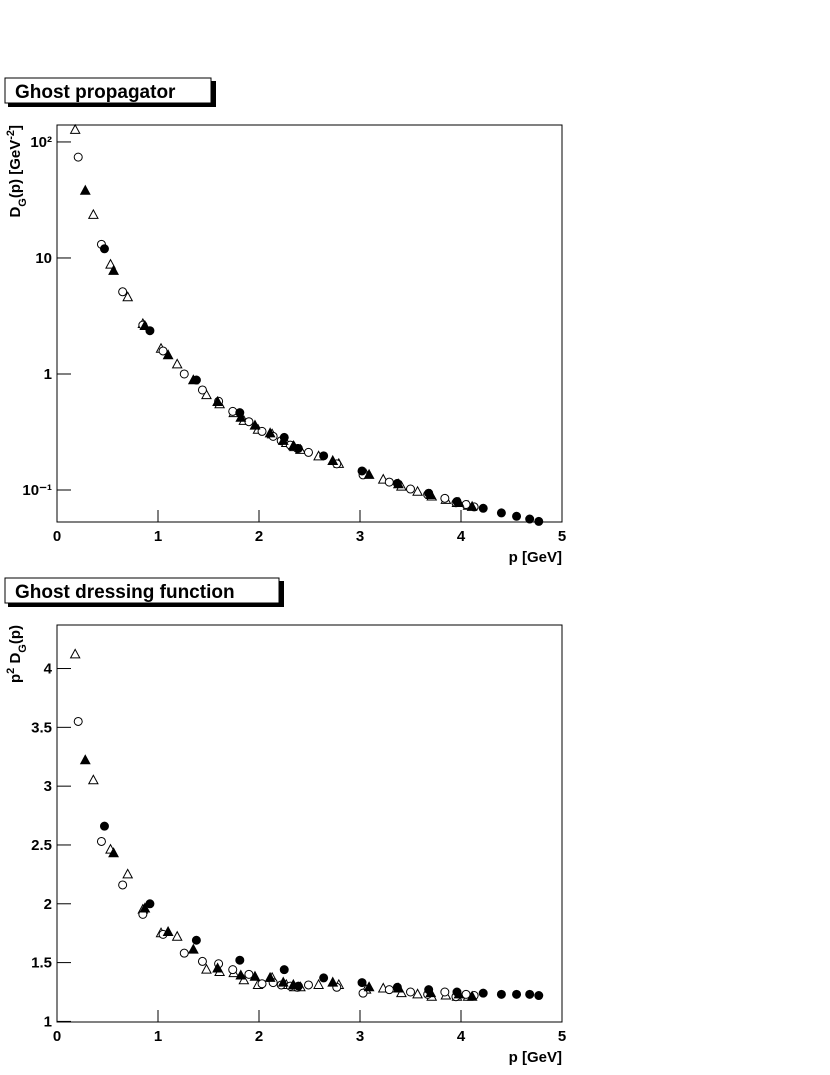 The width and height of the screenshot is (830, 1075). Describe the element at coordinates (15, 169) in the screenshot. I see `y-label-part: (p) [GeV` at that location.